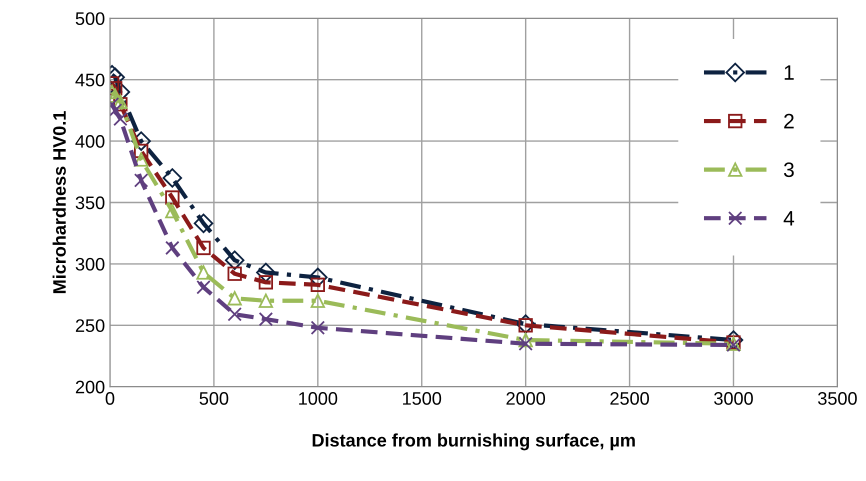 The height and width of the screenshot is (481, 866). I want to click on x-tick-label: 1000, so click(318, 398).